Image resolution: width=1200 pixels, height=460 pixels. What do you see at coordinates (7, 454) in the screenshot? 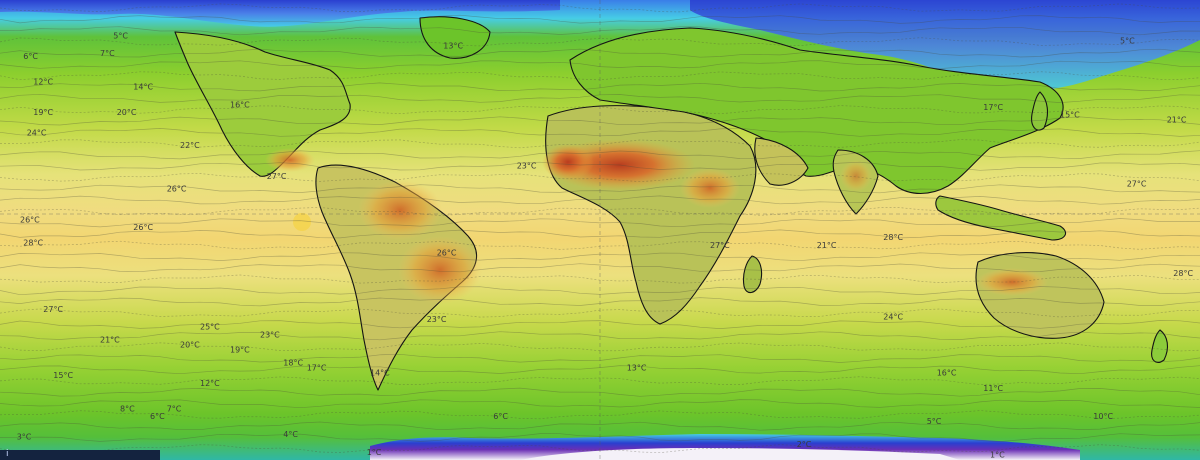
I see `info-icon: i` at bounding box center [7, 454].